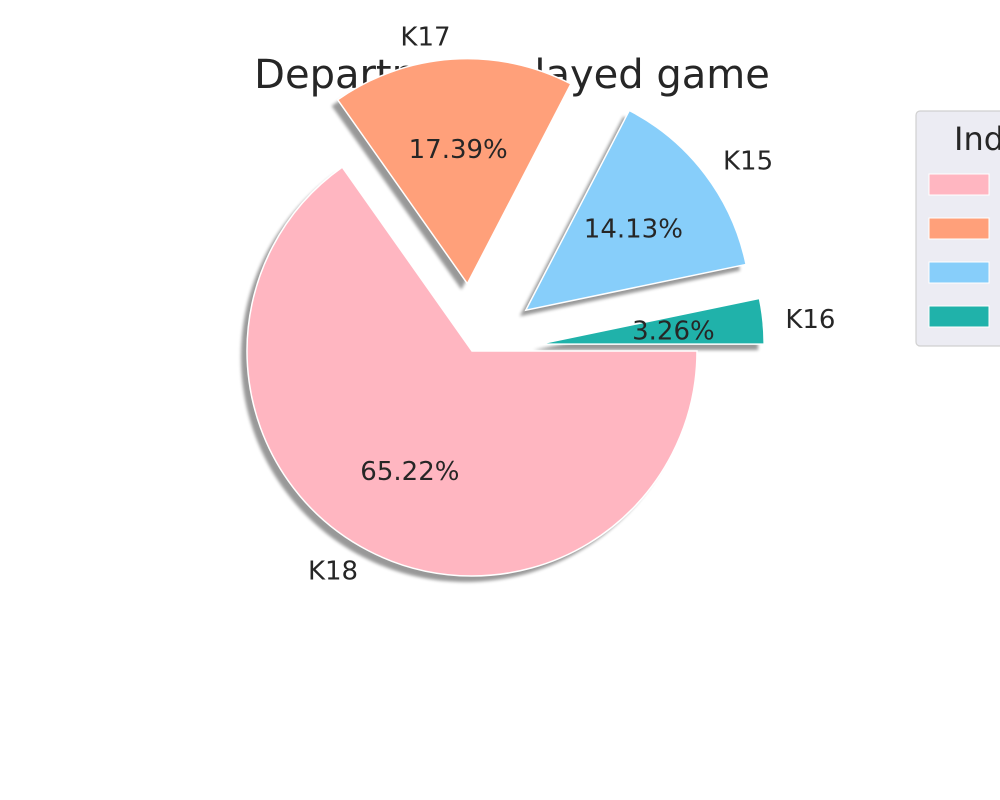 The width and height of the screenshot is (1000, 800). What do you see at coordinates (959, 250) in the screenshot?
I see `legend-items` at bounding box center [959, 250].